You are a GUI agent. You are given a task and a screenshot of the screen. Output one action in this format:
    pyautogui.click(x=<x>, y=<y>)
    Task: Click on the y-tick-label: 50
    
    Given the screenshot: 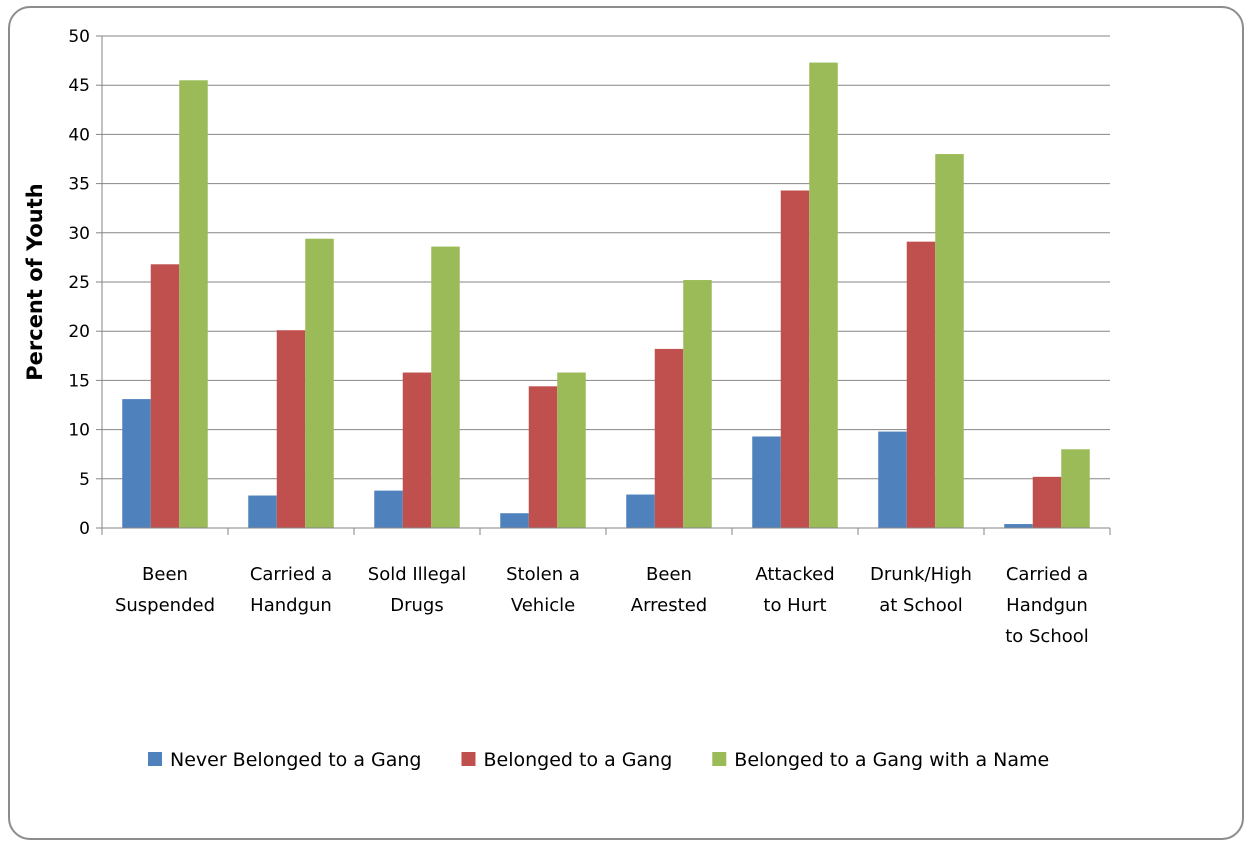 What is the action you would take?
    pyautogui.click(x=79, y=37)
    